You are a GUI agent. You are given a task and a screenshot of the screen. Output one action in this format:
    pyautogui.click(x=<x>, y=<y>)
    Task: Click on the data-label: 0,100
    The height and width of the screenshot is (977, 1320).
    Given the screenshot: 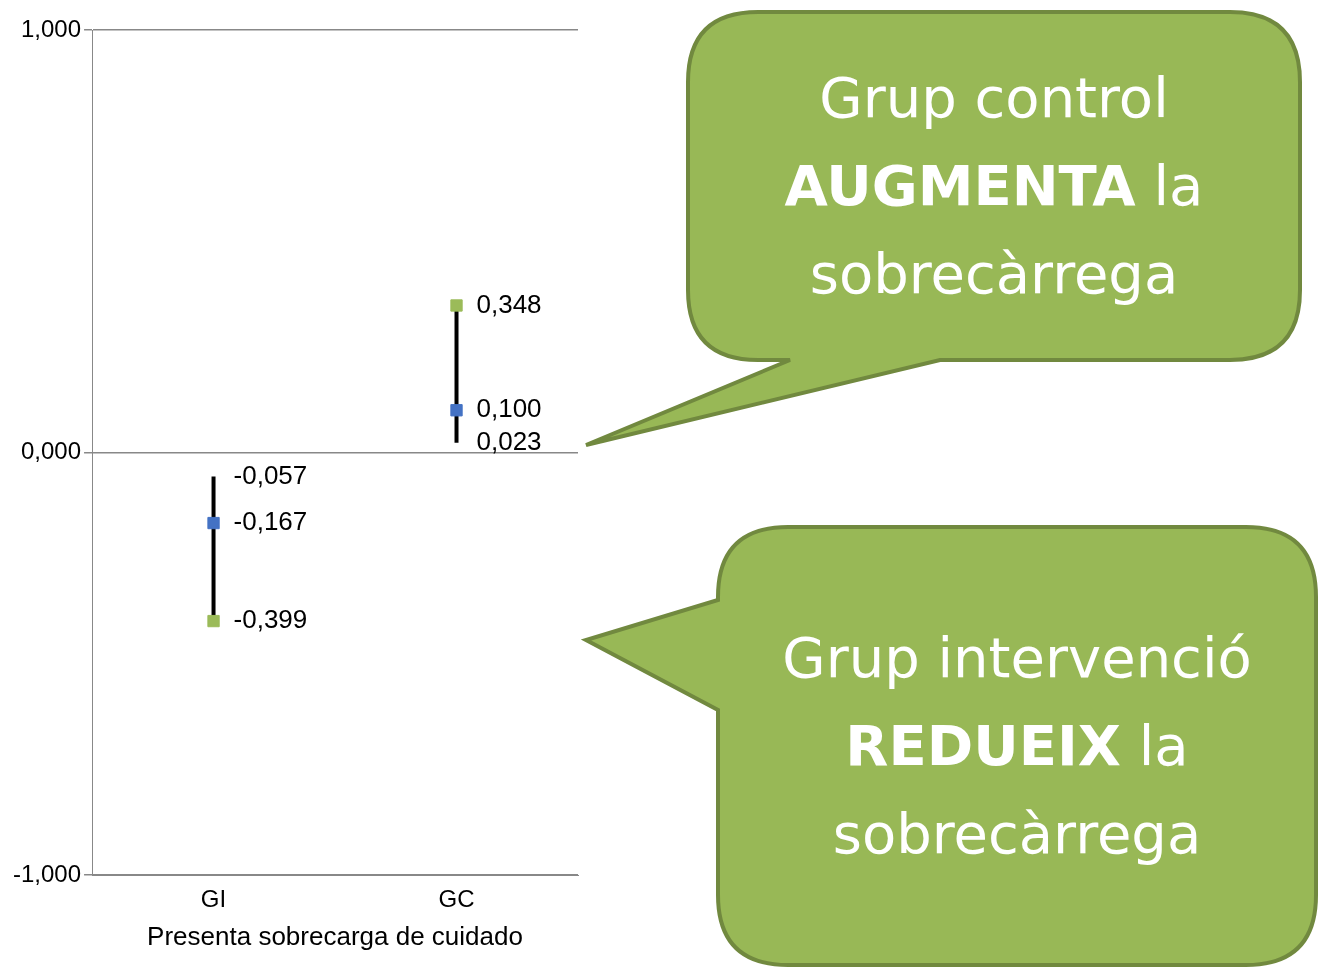 What is the action you would take?
    pyautogui.click(x=509, y=408)
    